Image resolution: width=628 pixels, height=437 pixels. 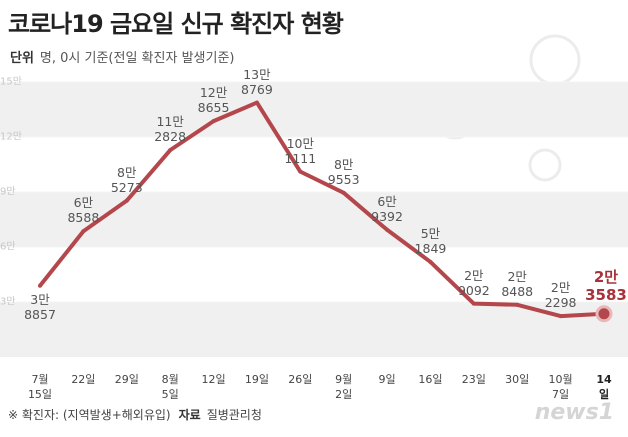 What do you see at coordinates (22, 58) in the screenshot?
I see `unit-label: 단위` at bounding box center [22, 58].